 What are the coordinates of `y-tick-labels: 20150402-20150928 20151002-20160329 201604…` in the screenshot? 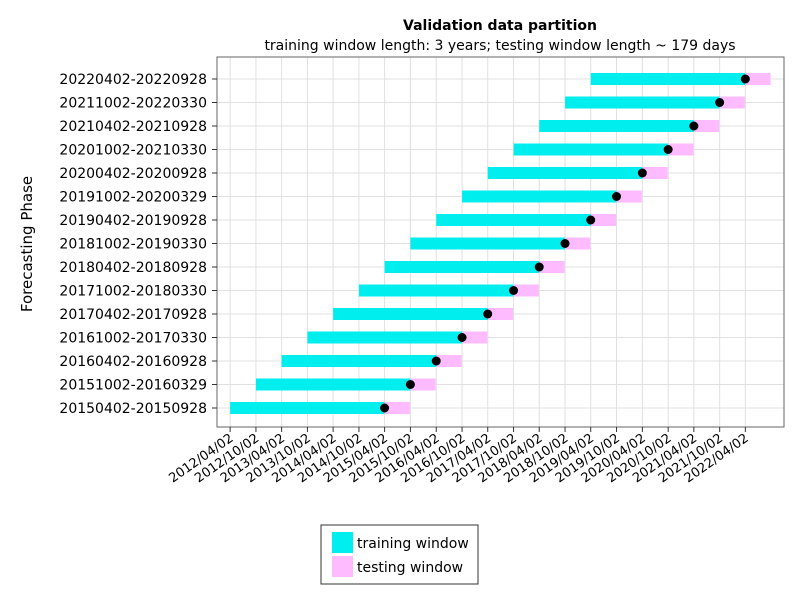 It's located at (138, 244).